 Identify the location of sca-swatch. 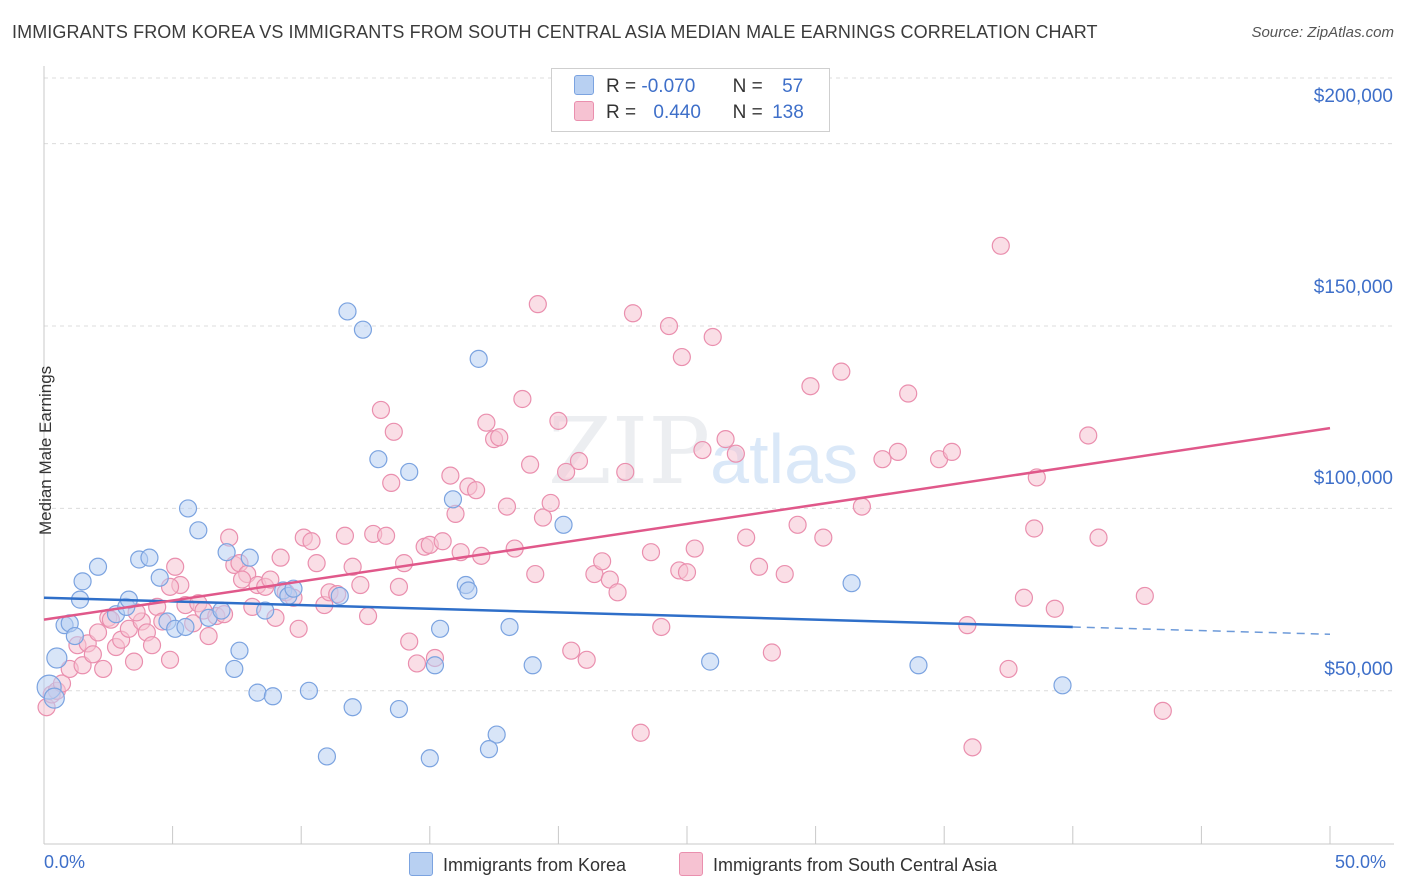
(584, 111).